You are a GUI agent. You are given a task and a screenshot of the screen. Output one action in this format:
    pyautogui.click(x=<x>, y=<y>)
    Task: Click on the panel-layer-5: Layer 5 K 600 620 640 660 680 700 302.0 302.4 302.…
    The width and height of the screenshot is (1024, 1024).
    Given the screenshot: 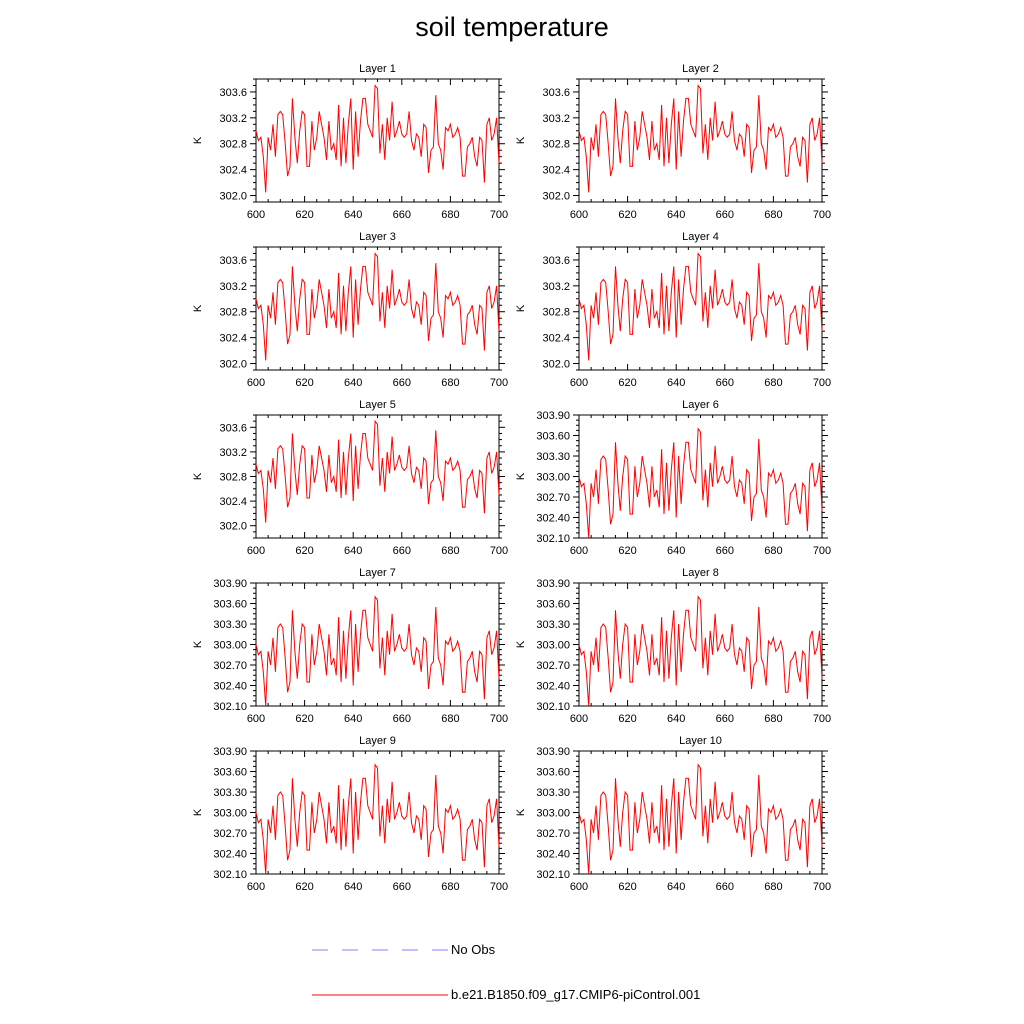 What is the action you would take?
    pyautogui.click(x=350, y=478)
    